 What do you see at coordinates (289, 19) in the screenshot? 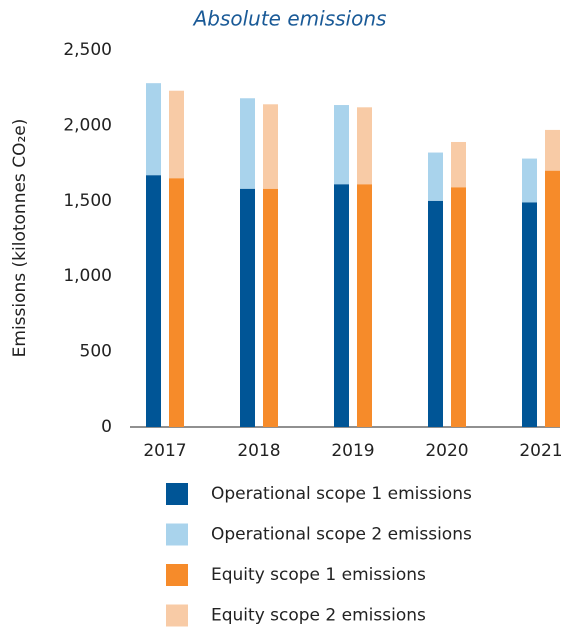
I see `chart-title: Absolute emissions` at bounding box center [289, 19].